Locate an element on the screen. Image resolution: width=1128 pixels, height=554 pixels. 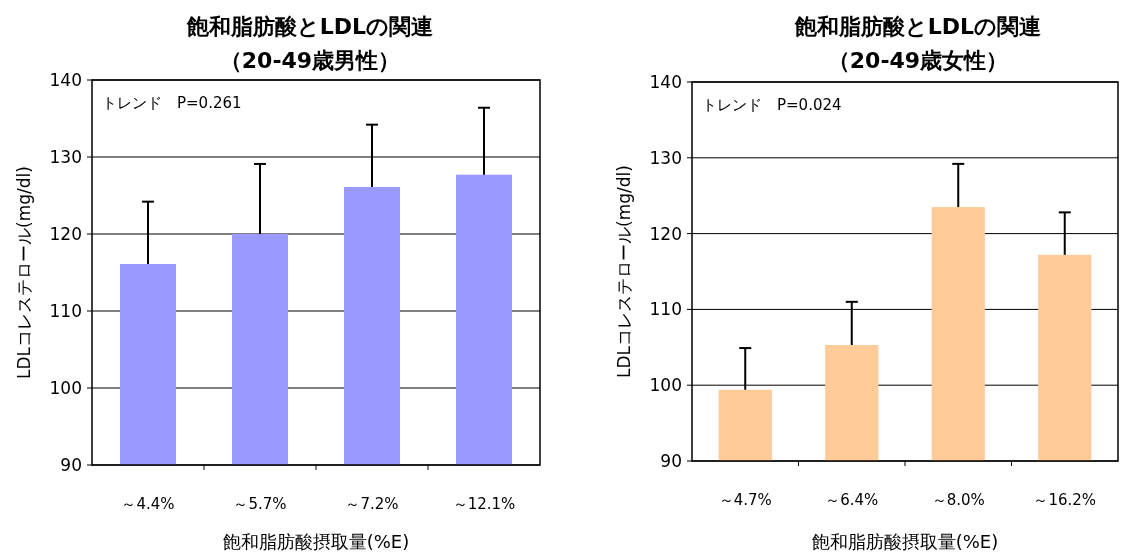
chart-subtitle: （20-49歳女性） is located at coordinates (918, 60).